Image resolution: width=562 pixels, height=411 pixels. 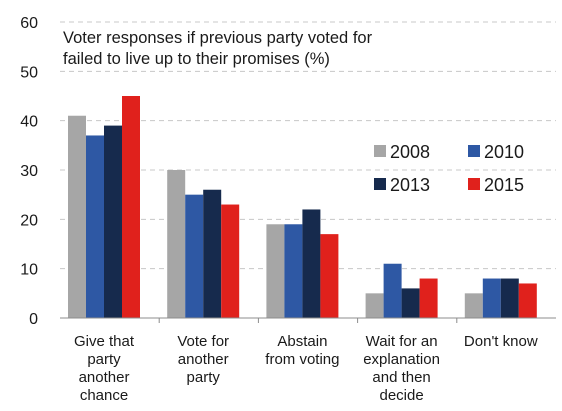 I want to click on category-label-line: decide, so click(x=401, y=395).